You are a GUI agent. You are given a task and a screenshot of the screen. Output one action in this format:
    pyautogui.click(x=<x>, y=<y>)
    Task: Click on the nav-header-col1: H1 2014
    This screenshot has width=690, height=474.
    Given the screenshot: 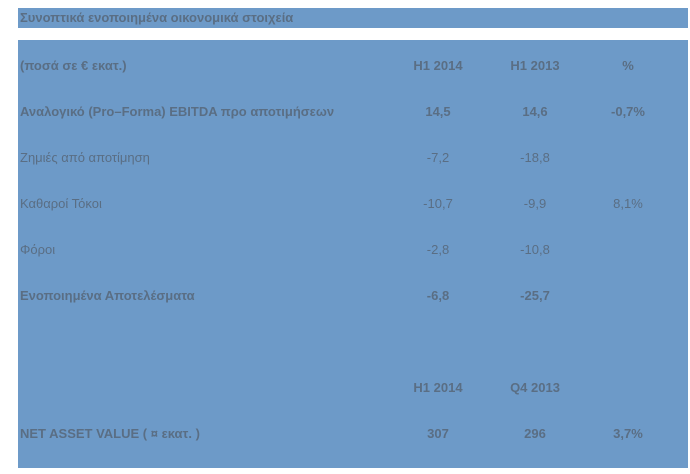 What is the action you would take?
    pyautogui.click(x=438, y=387)
    